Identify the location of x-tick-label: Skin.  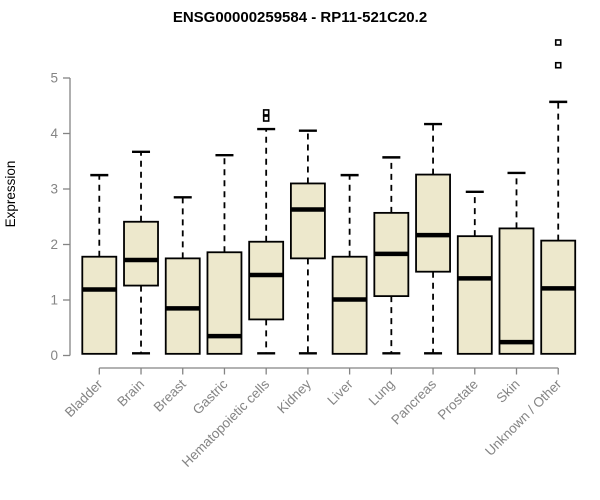
(507, 391).